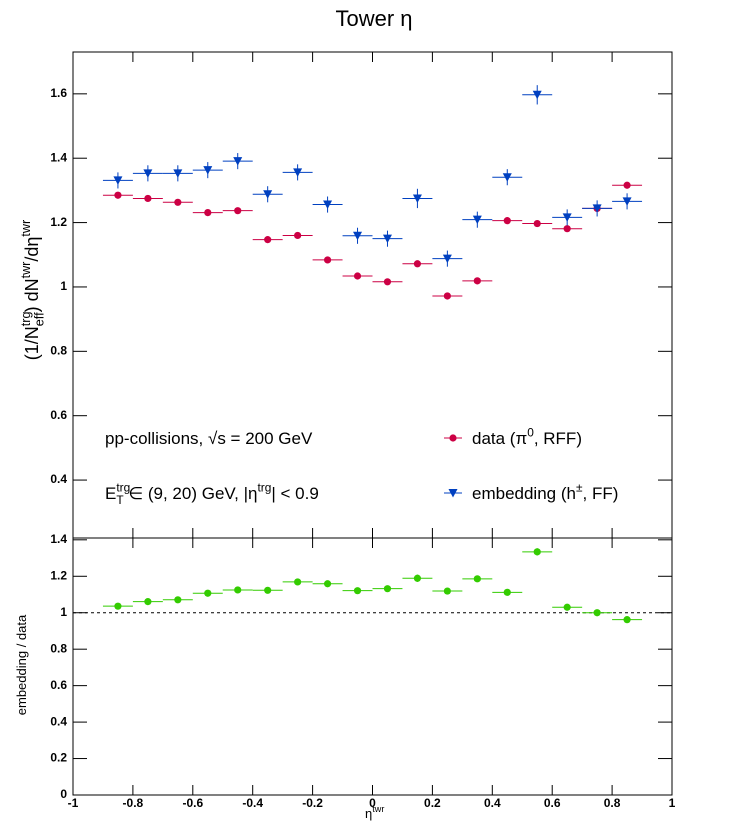  I want to click on text-part: ) dN, so click(32, 295).